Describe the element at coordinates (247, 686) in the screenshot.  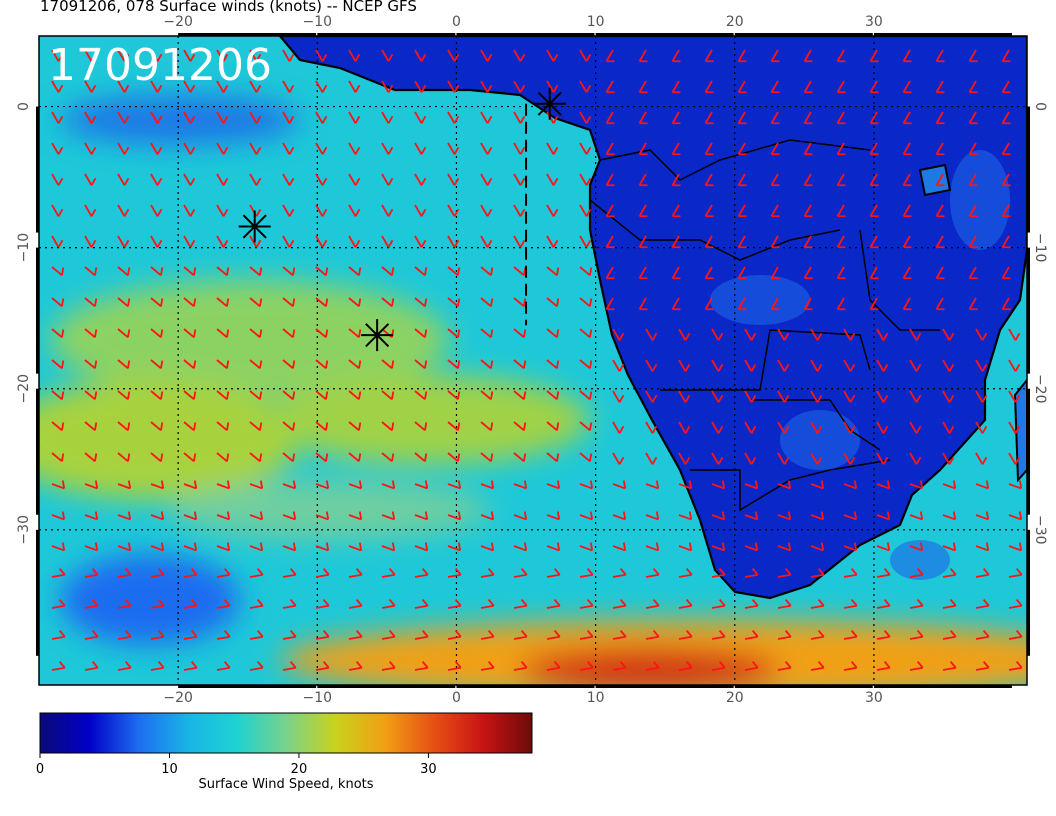
I see `tick-bar-bottom` at that location.